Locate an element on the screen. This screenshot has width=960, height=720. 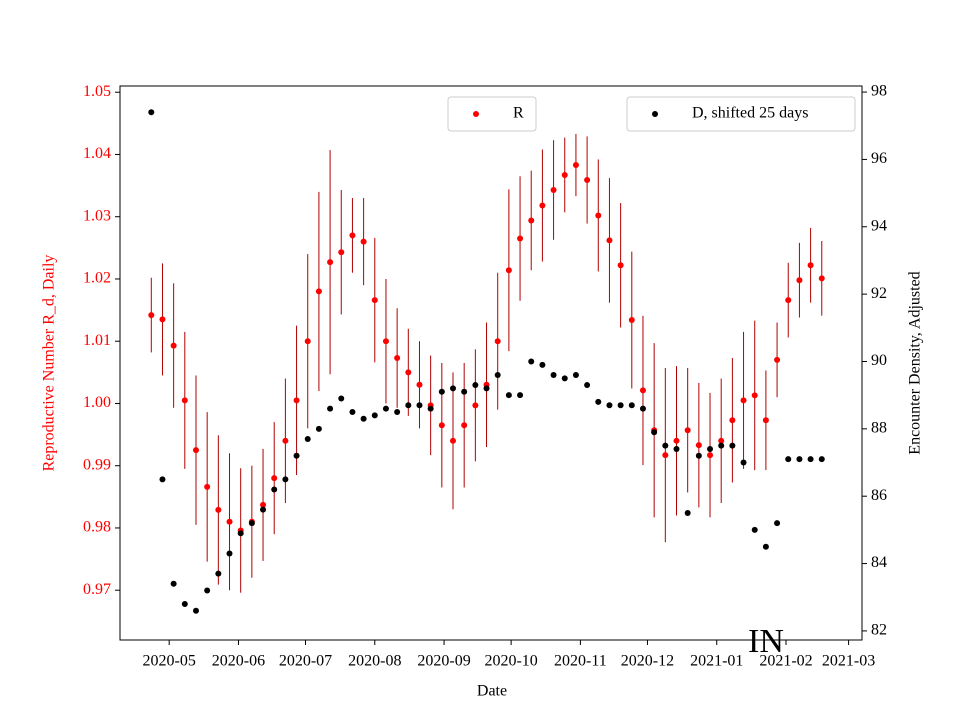
y2-tick-label: 86 is located at coordinates (879, 495).